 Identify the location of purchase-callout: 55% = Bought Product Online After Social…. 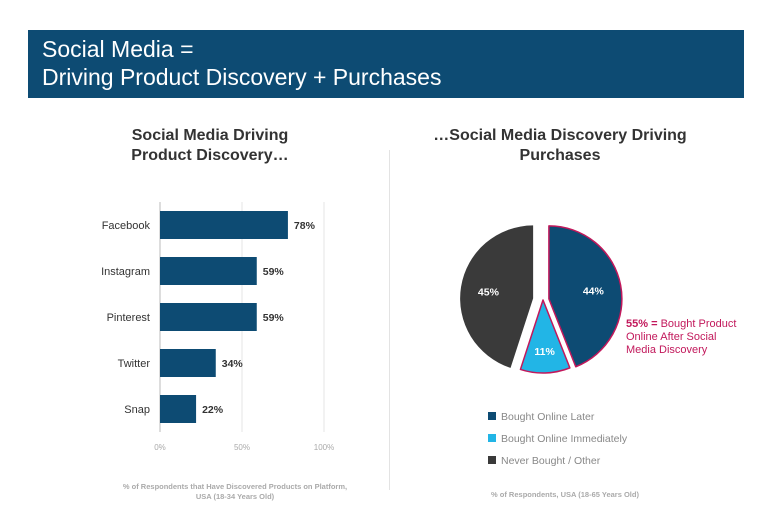
(683, 337).